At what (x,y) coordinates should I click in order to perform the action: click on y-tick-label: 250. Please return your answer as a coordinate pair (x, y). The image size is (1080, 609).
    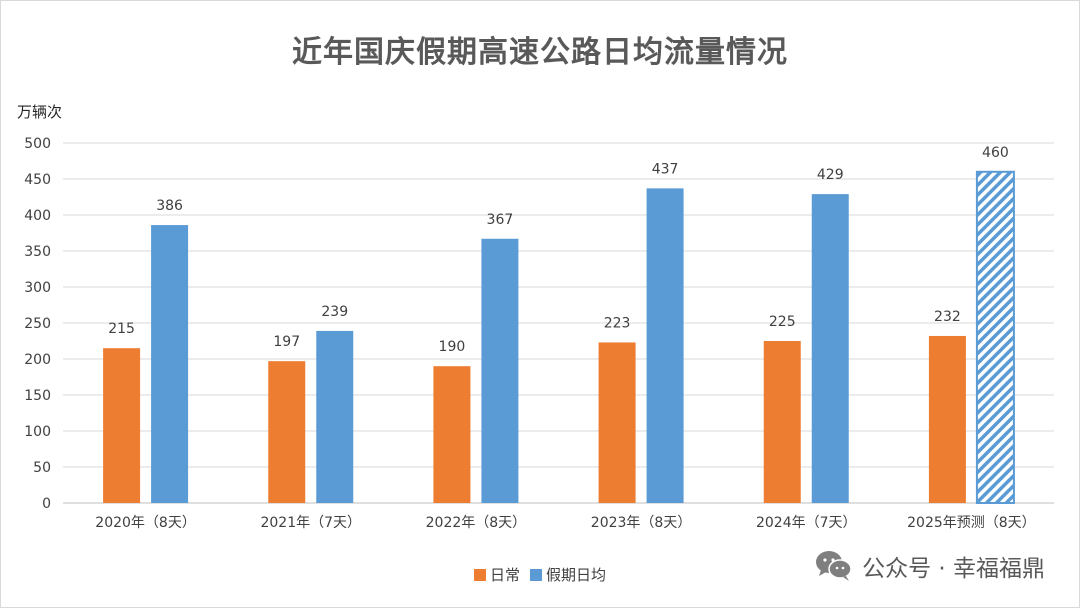
    Looking at the image, I should click on (37, 324).